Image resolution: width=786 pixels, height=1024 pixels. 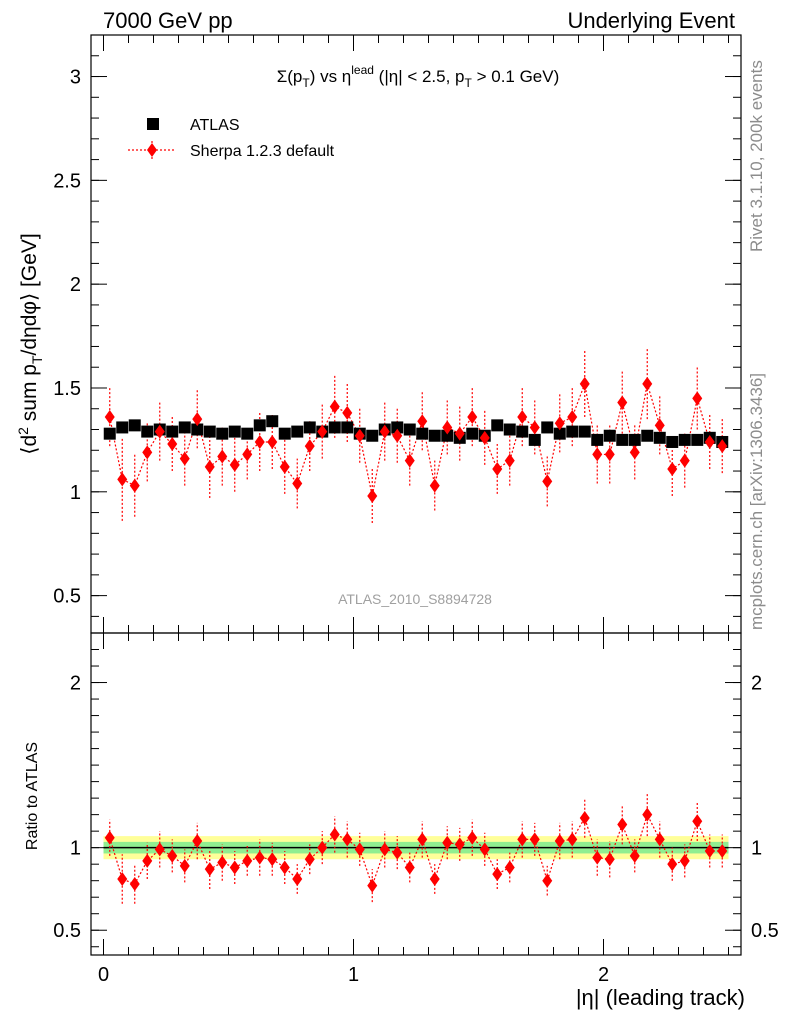 I want to click on y-tick-label-right: 0.5, so click(x=765, y=931).